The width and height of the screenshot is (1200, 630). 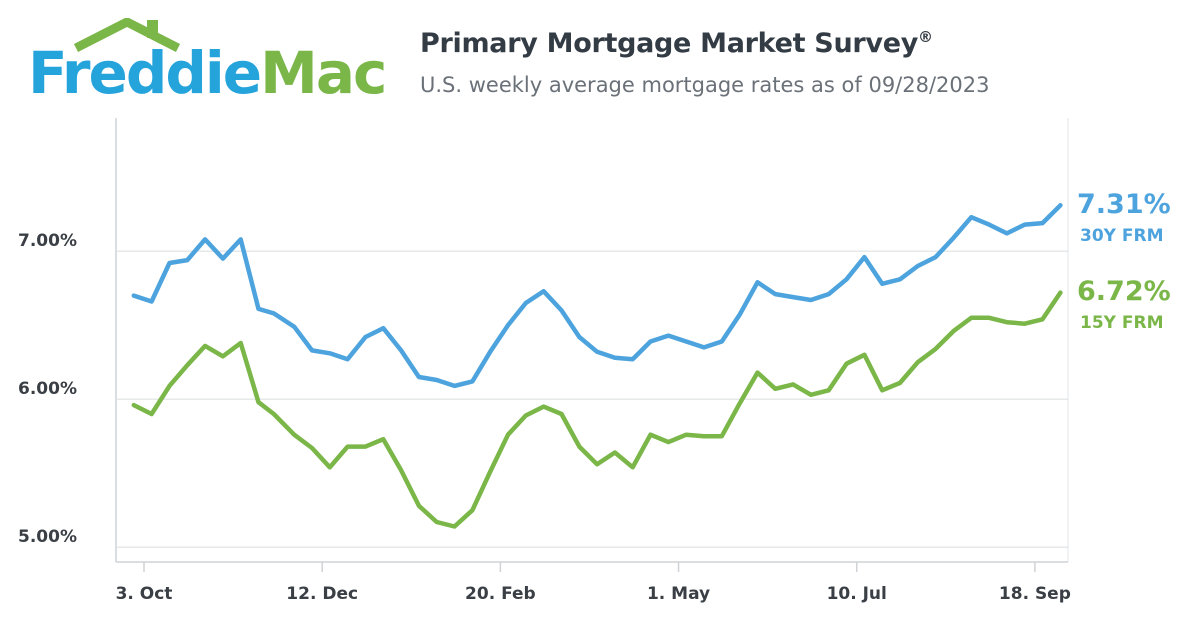 What do you see at coordinates (144, 594) in the screenshot?
I see `x-tick-label: 3. Oct` at bounding box center [144, 594].